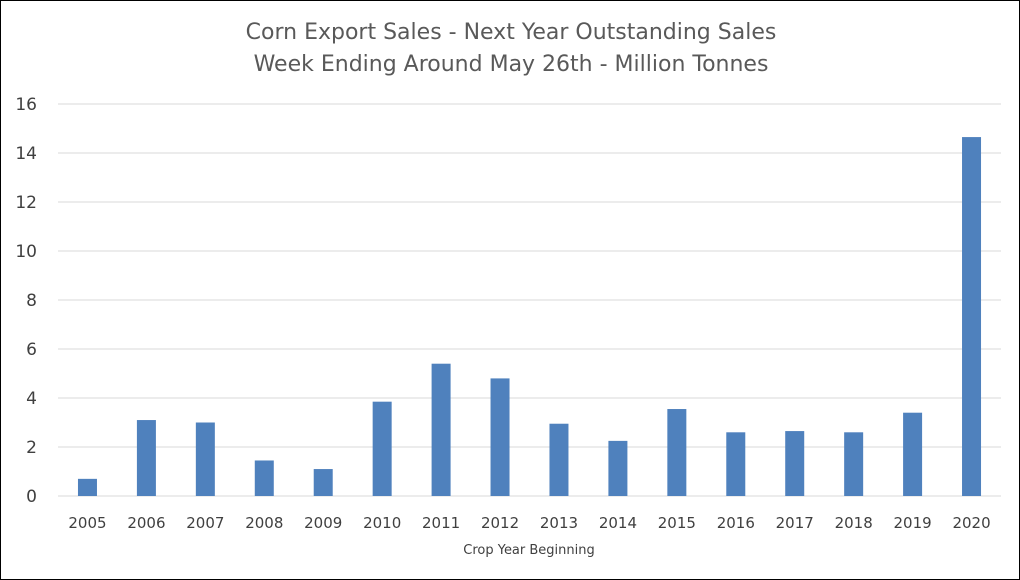 The image size is (1020, 580). Describe the element at coordinates (264, 523) in the screenshot. I see `x-tick-label: 2008` at that location.